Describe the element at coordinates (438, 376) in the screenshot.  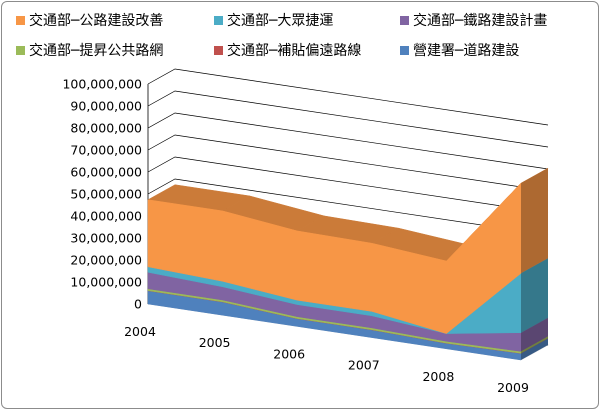
I see `x-tick-label: 2008` at that location.